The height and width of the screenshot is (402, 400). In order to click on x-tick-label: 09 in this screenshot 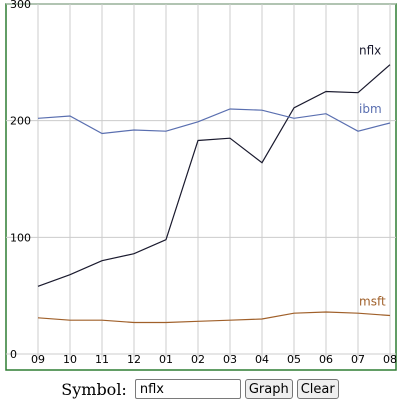, I will do `click(38, 359)`.